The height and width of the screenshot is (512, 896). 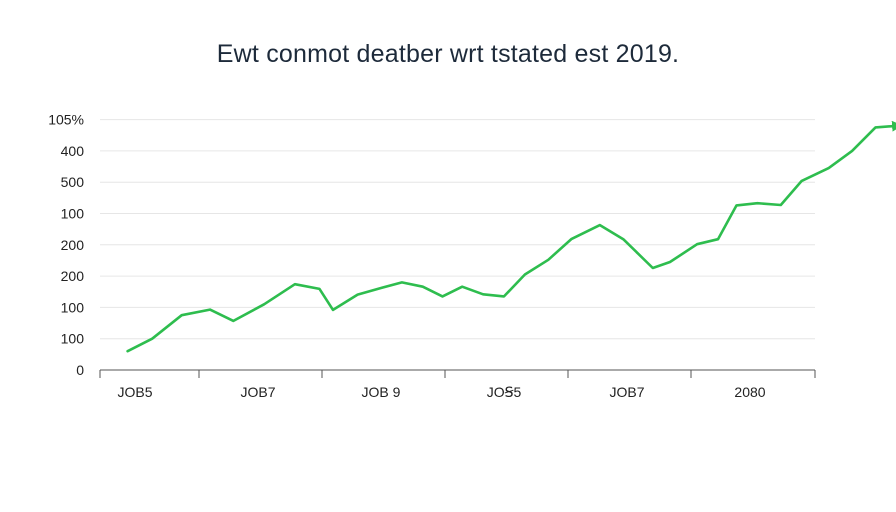 What do you see at coordinates (504, 392) in the screenshot?
I see `x-tick-label: JOꞨ5` at bounding box center [504, 392].